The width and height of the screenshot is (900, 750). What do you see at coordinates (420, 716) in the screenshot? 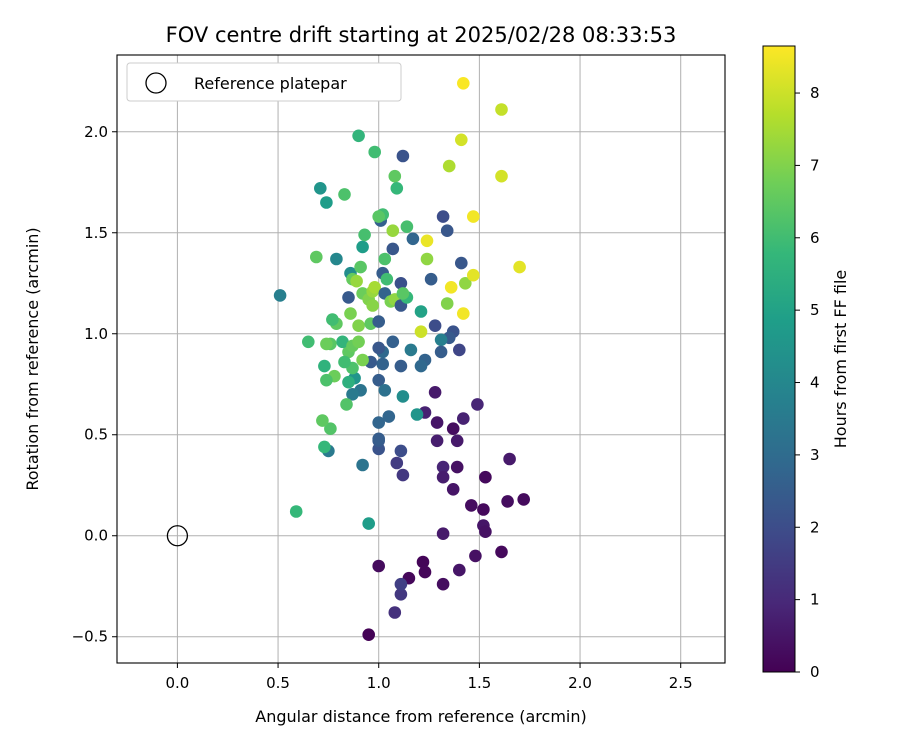
I see `x-axis-label: Angular distance from reference (arcmin)` at bounding box center [420, 716].